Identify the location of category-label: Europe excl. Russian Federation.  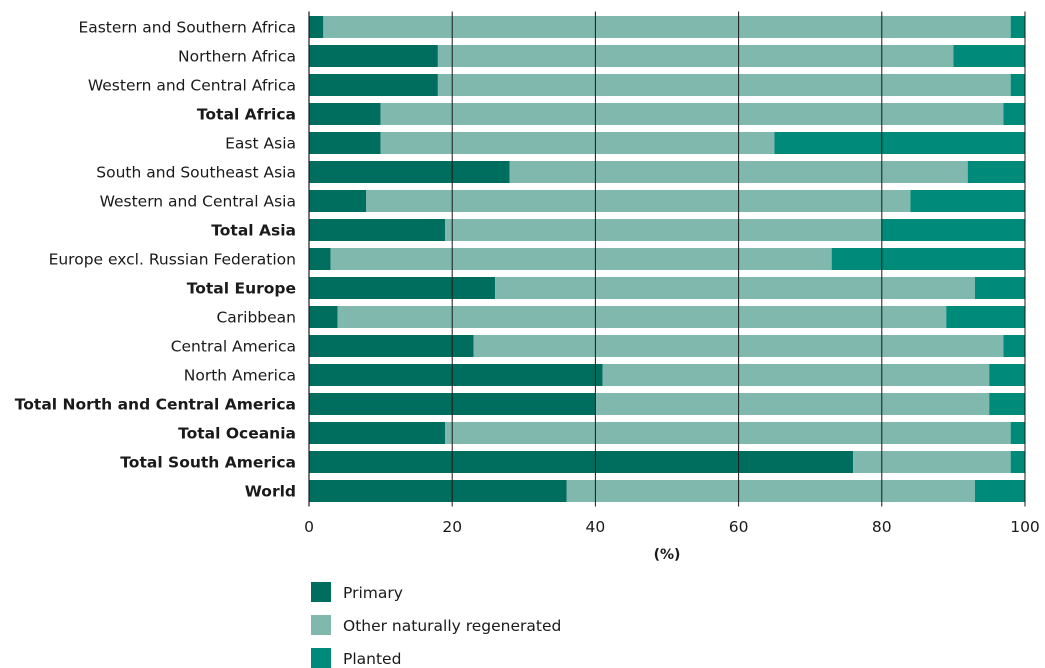
(172, 260).